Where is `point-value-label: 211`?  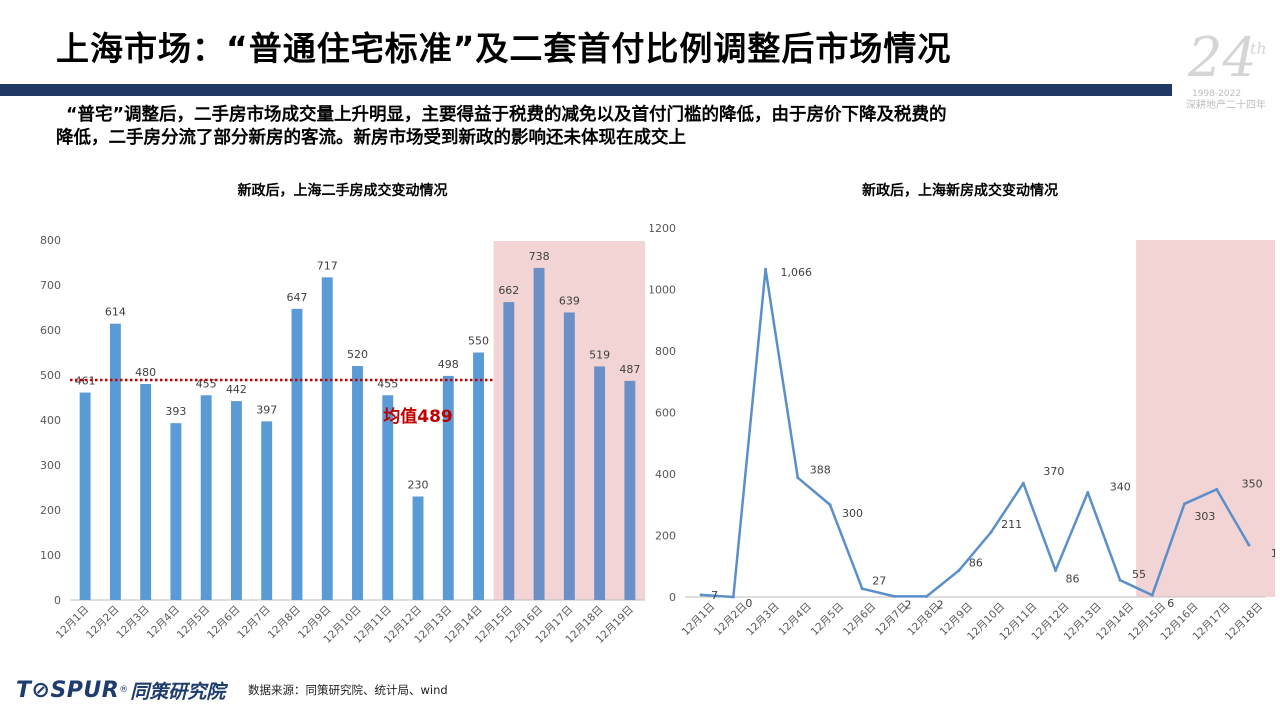
point-value-label: 211 is located at coordinates (1011, 524).